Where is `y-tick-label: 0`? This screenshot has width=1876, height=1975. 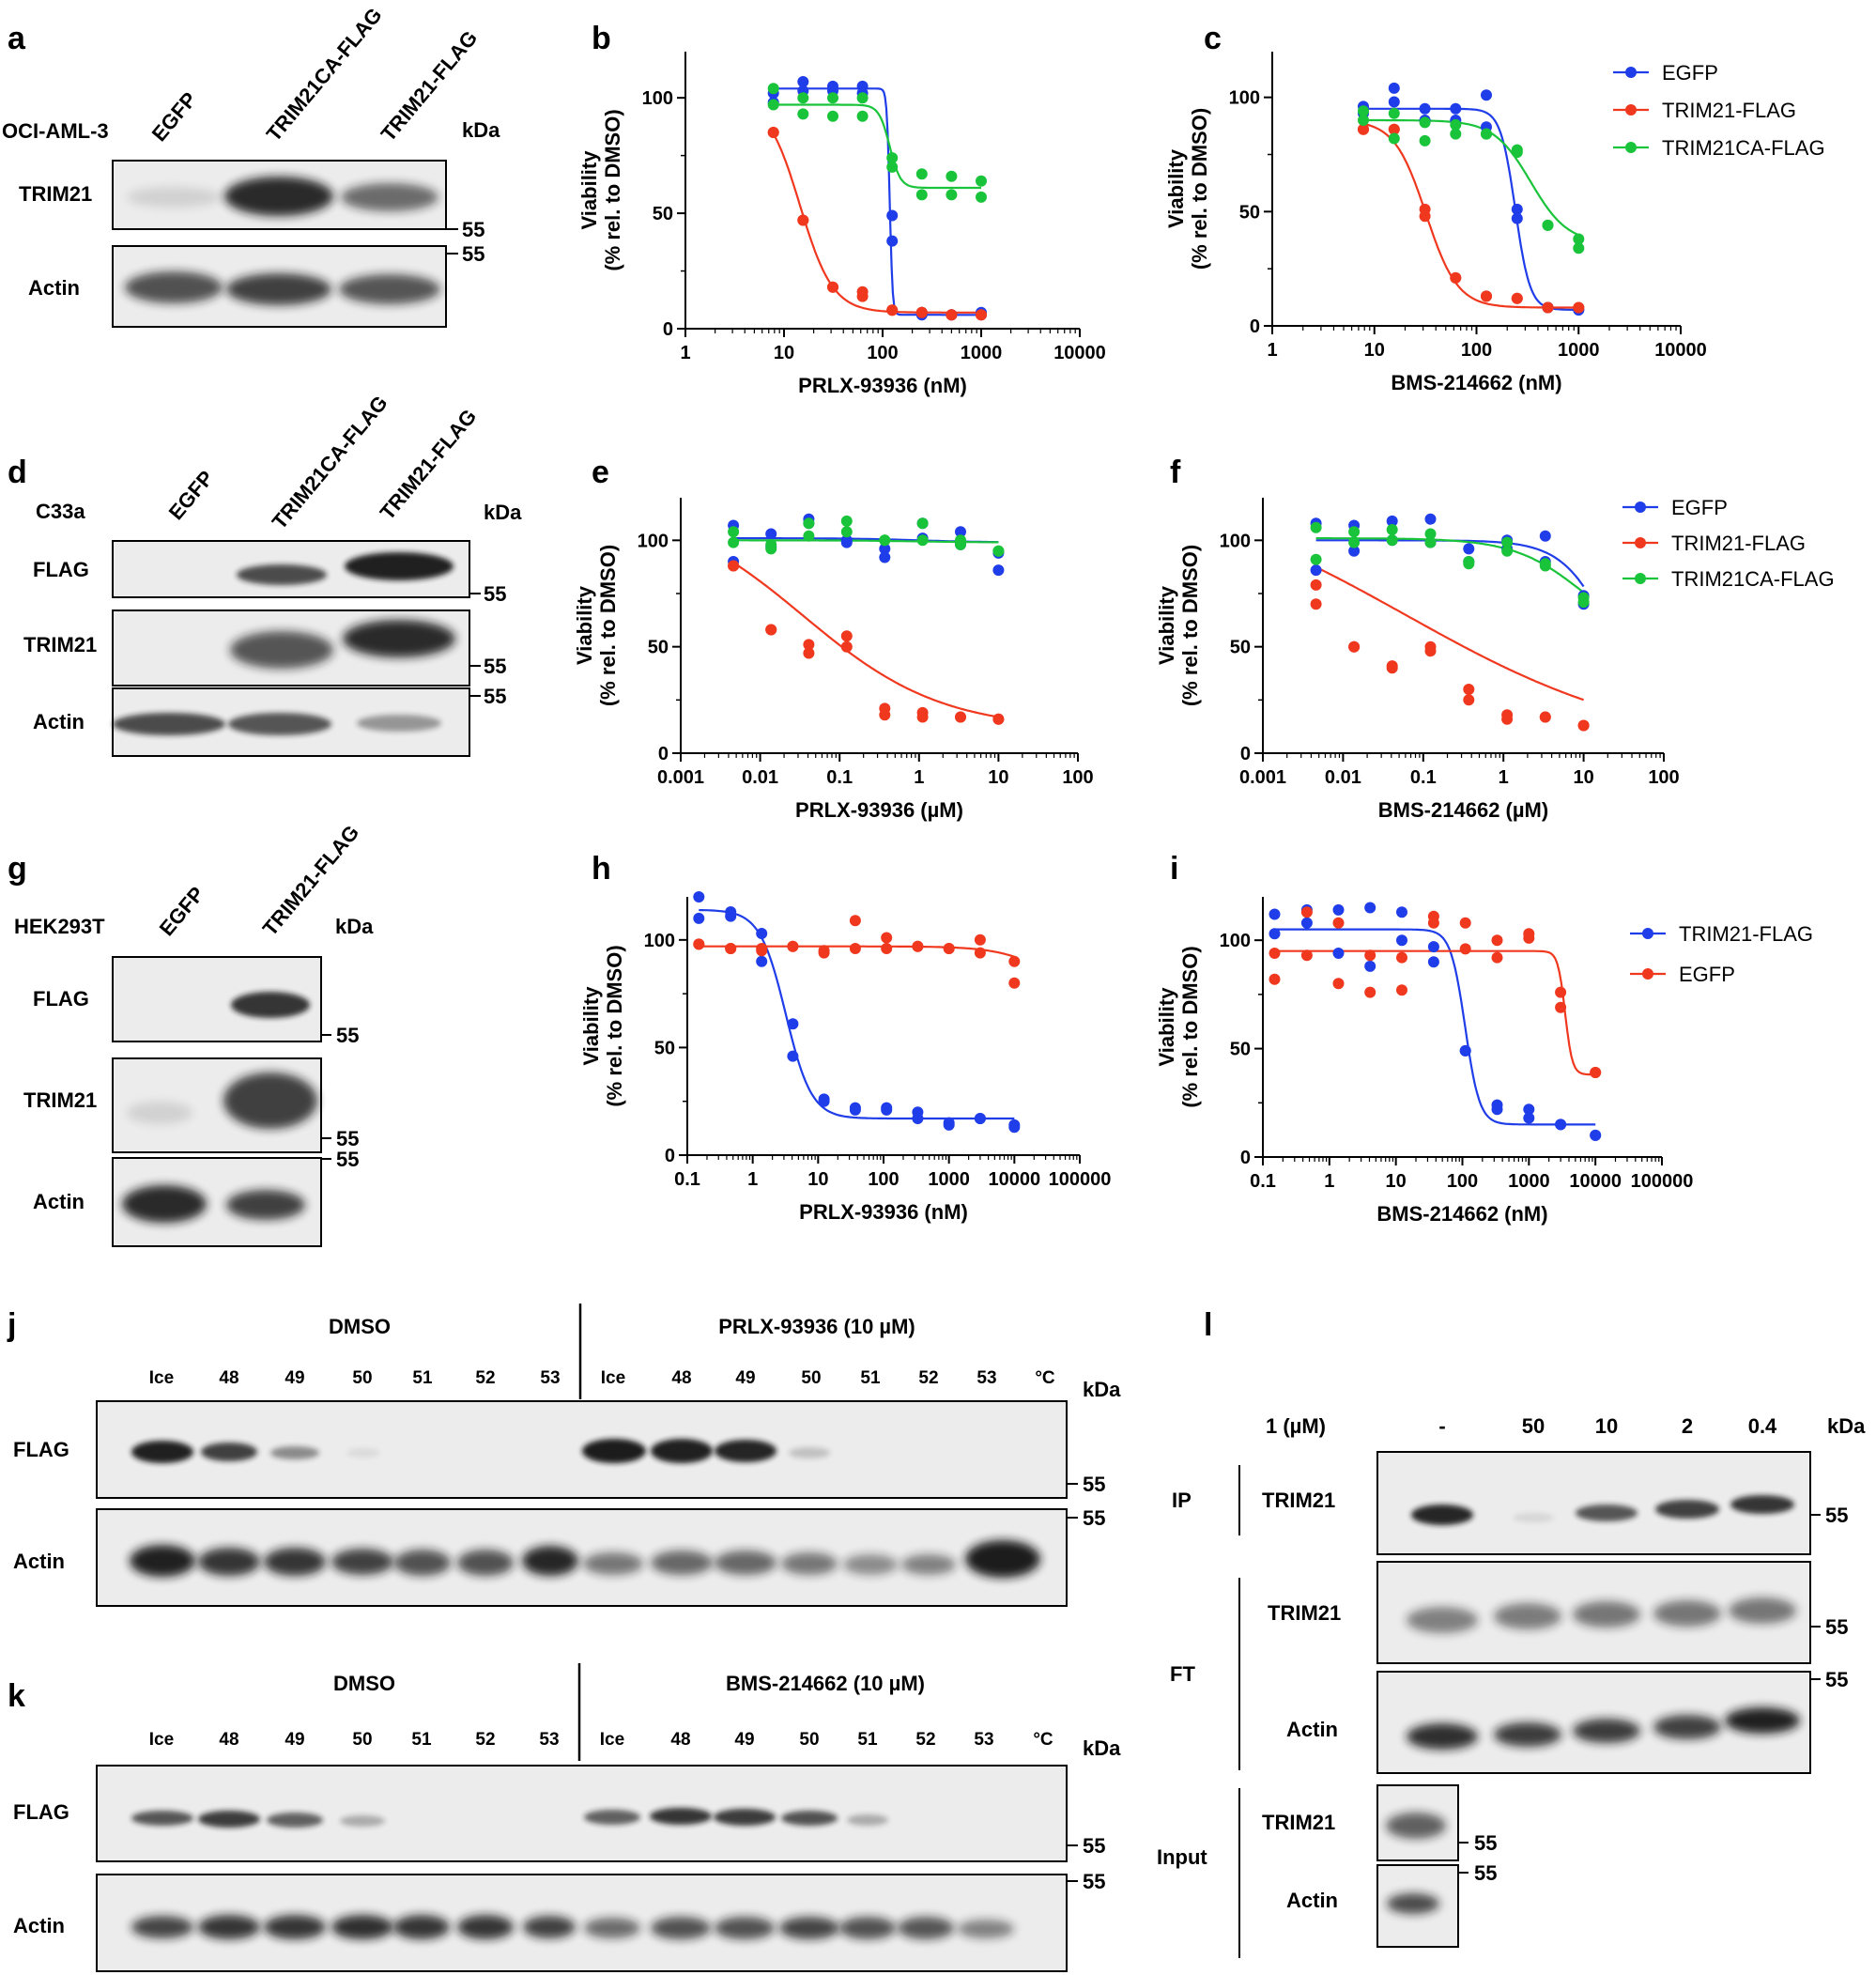
y-tick-label: 0 is located at coordinates (670, 1156).